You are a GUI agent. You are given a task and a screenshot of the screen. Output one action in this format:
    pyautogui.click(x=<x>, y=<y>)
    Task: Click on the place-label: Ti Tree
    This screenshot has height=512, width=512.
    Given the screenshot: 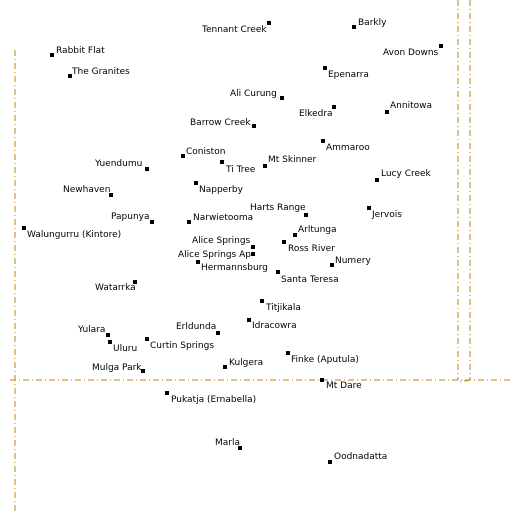 What is the action you would take?
    pyautogui.click(x=241, y=170)
    